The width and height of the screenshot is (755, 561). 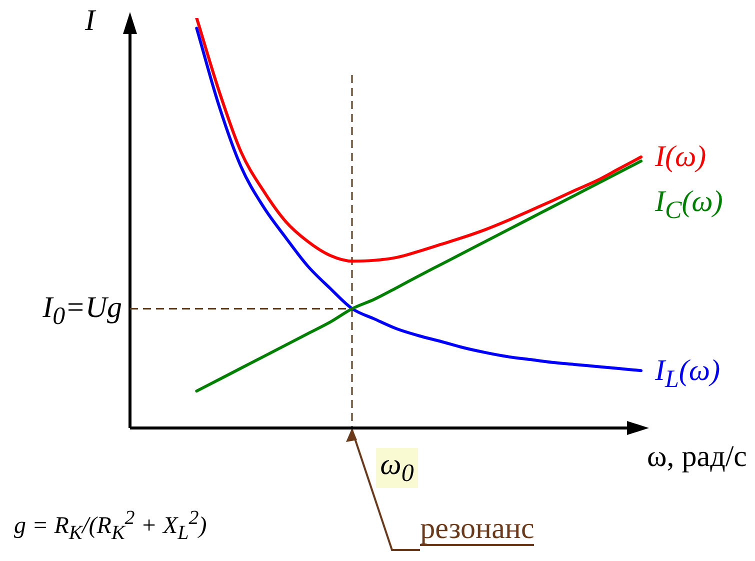 What do you see at coordinates (397, 468) in the screenshot?
I see `text: ω$_{0}$` at bounding box center [397, 468].